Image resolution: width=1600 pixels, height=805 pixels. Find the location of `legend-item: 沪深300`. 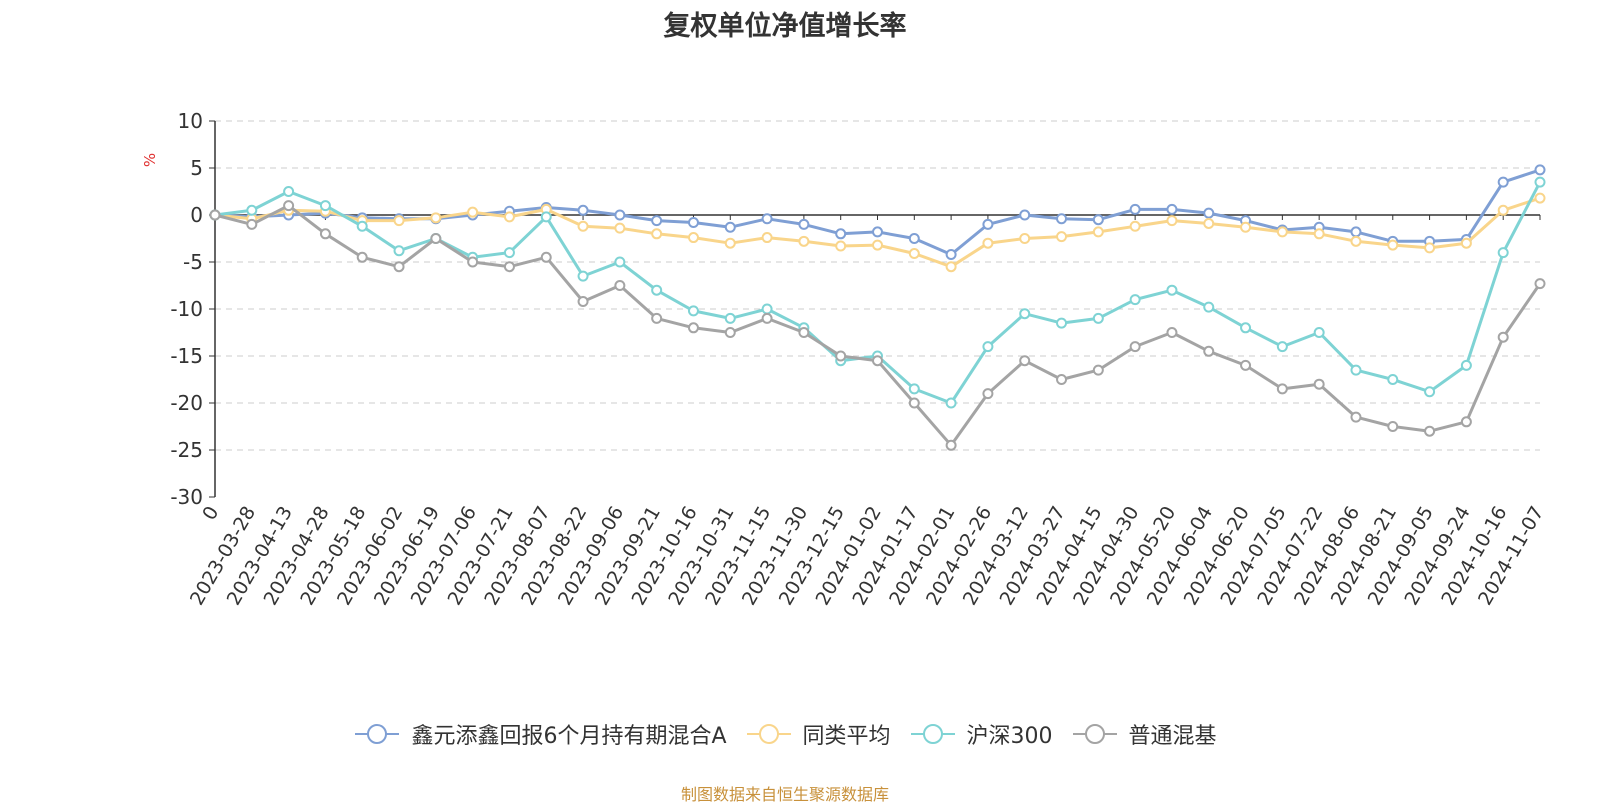

legend-item: 沪深300 is located at coordinates (981, 734).